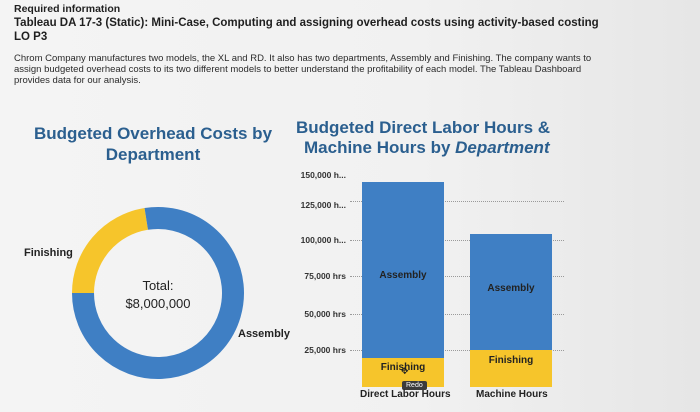 The image size is (700, 412). I want to click on x-label-direct-labor-hours: Direct Labor Hours, so click(405, 394).